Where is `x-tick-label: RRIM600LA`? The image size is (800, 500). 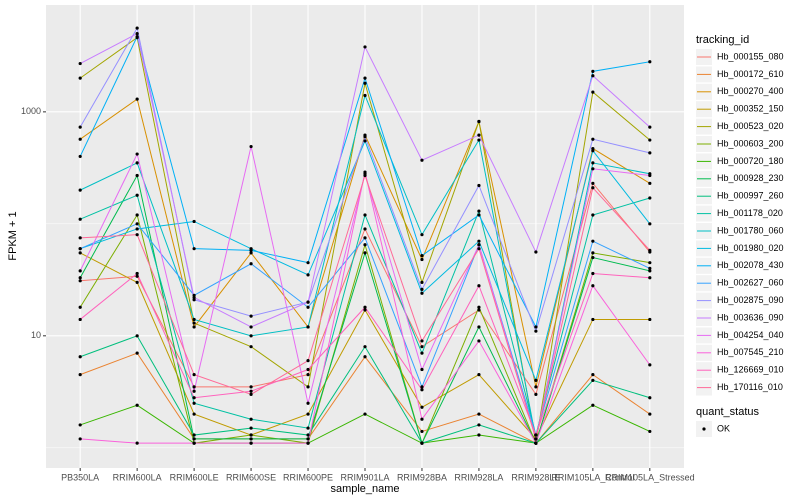
x-tick-label: RRIM600LA is located at coordinates (137, 477).